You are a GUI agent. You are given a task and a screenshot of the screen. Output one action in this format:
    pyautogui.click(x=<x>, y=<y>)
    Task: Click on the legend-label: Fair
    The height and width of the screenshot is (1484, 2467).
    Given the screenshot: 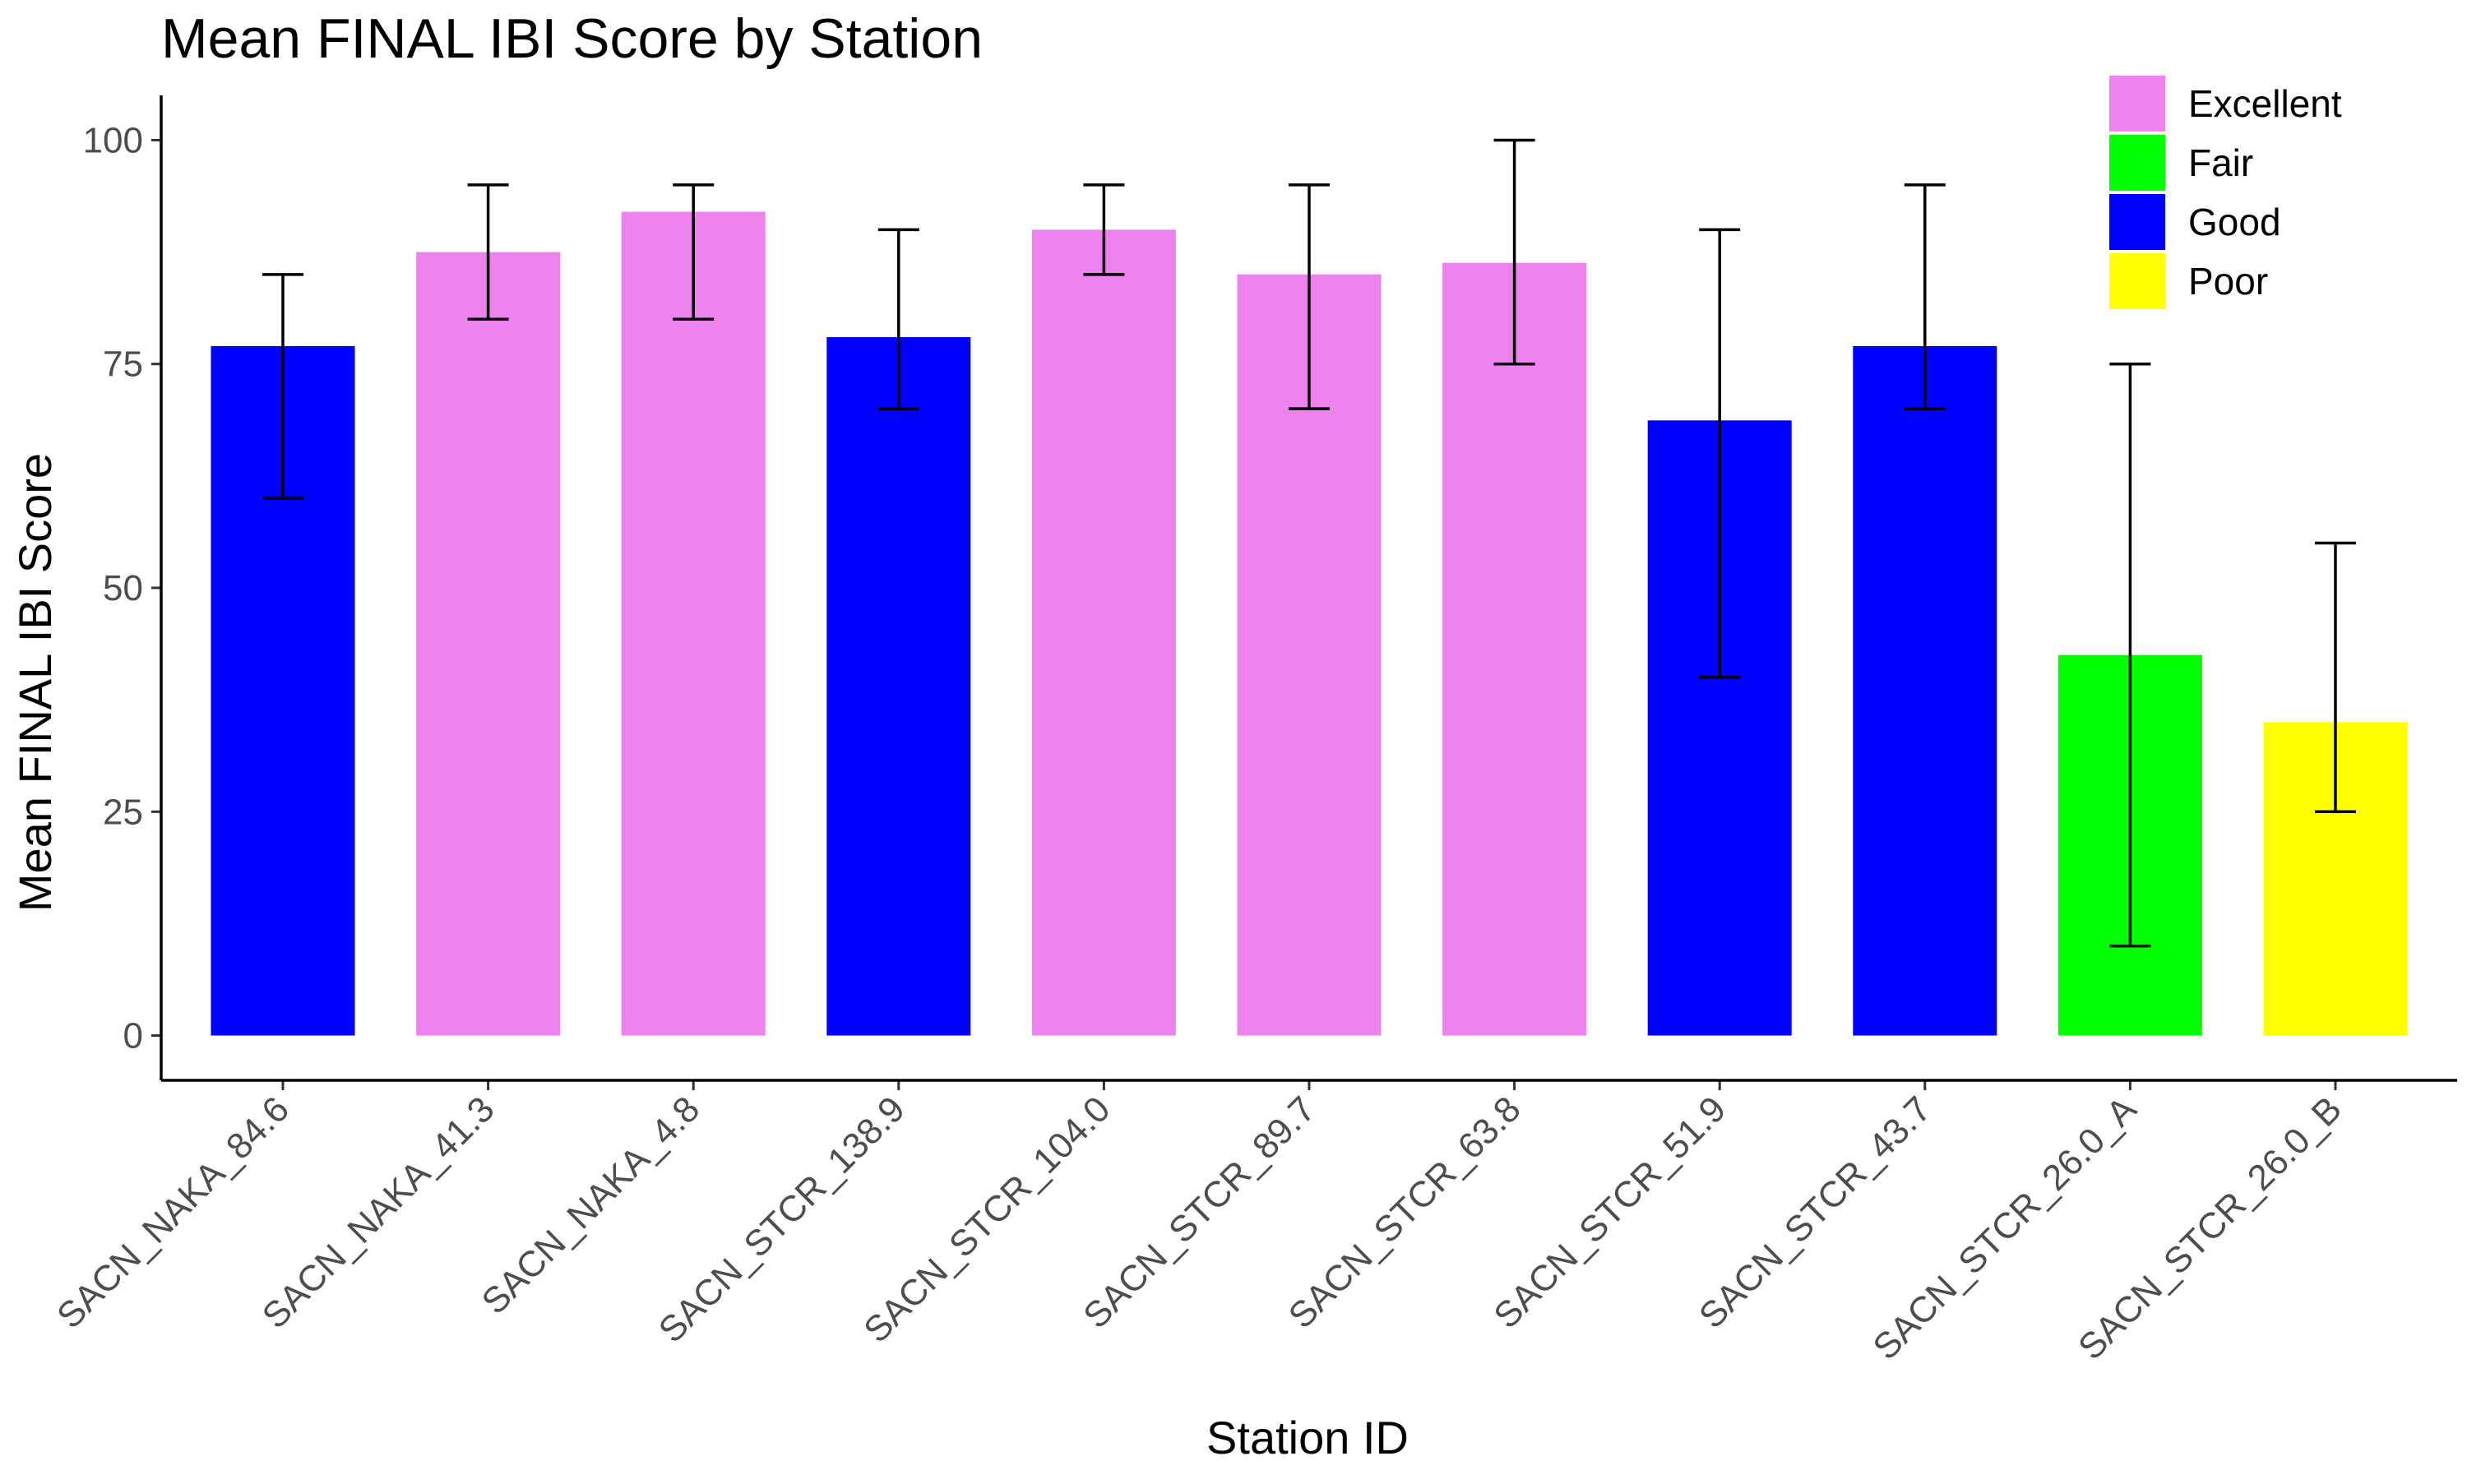 What is the action you would take?
    pyautogui.click(x=2220, y=163)
    